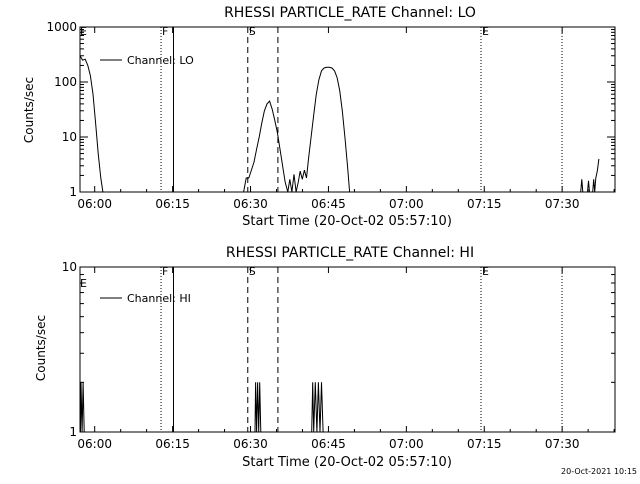  Describe the element at coordinates (599, 471) in the screenshot. I see `footer-timestamp: 20-Oct-2021 10:15` at that location.